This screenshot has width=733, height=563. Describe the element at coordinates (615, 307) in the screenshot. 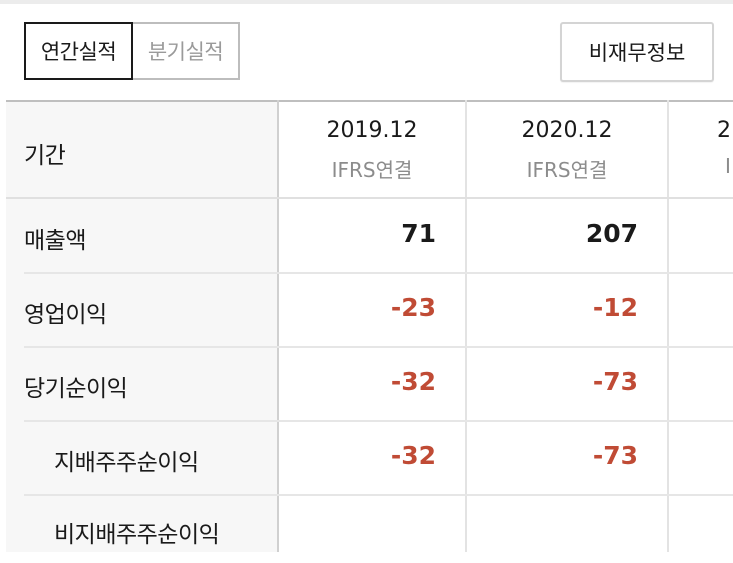

I see `operating-profit-2020: -12` at that location.